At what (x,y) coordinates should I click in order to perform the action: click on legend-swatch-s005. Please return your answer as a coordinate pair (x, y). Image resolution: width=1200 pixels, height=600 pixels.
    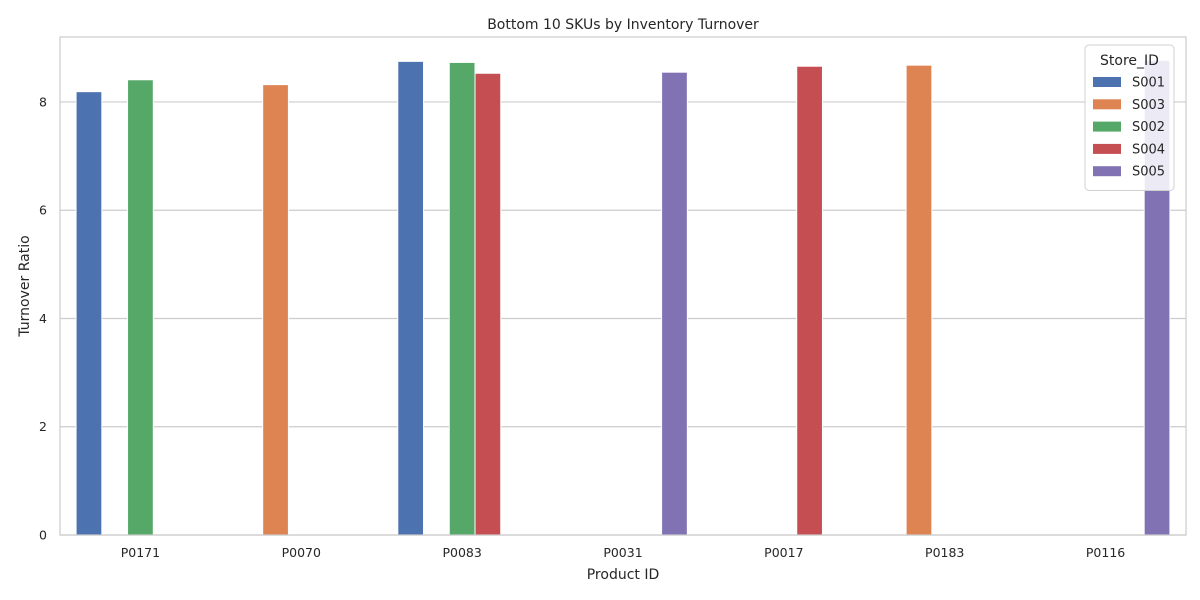
    Looking at the image, I should click on (1107, 171).